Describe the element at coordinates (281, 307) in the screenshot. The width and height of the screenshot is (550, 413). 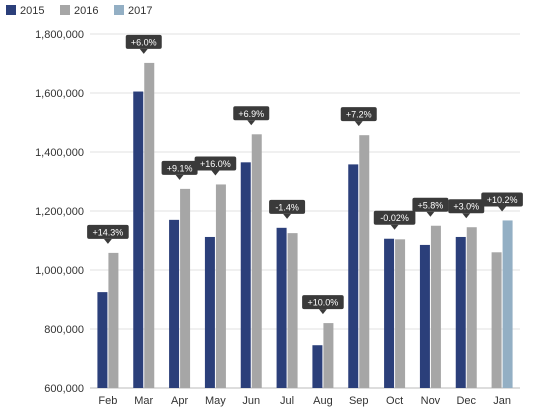
I see `bar-2015-jul` at that location.